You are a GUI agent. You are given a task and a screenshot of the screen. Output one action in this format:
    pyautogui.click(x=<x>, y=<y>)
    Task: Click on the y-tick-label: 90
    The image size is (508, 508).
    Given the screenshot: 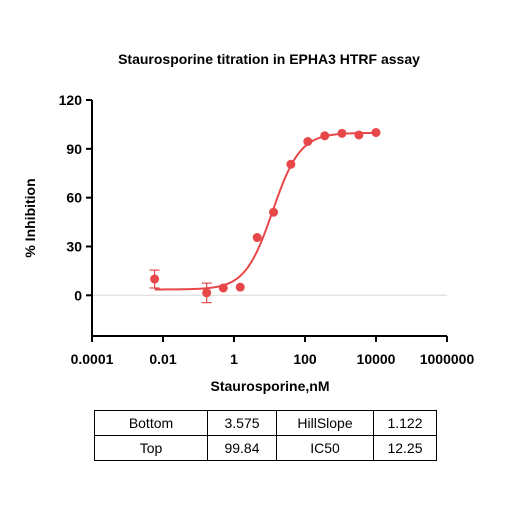 What is the action you would take?
    pyautogui.click(x=74, y=149)
    